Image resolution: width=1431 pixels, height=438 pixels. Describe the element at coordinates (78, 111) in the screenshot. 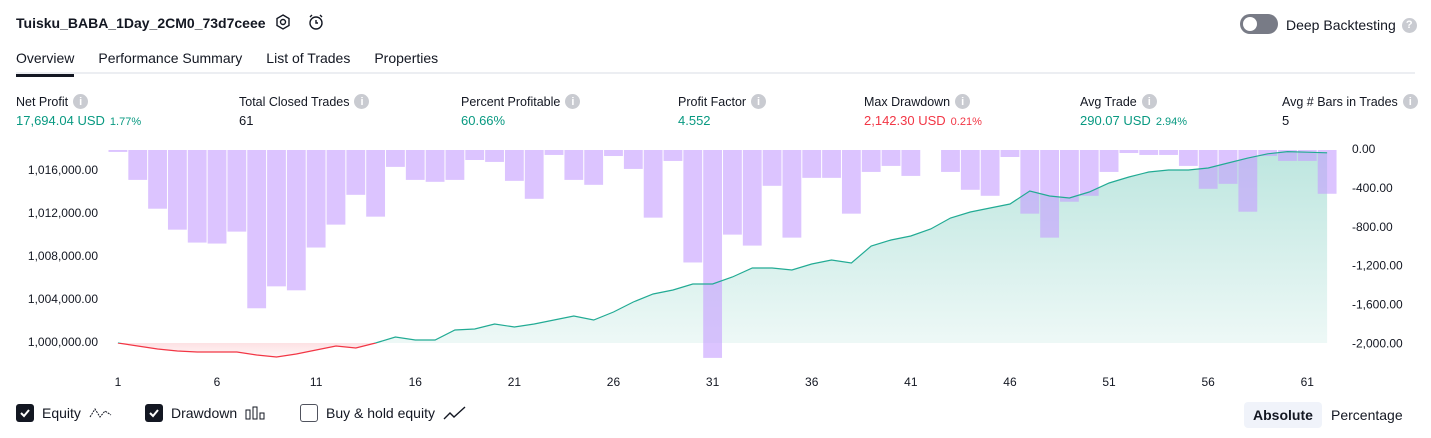

I see `metric: Net Profit i 17,694.04 USD 1.77%` at that location.